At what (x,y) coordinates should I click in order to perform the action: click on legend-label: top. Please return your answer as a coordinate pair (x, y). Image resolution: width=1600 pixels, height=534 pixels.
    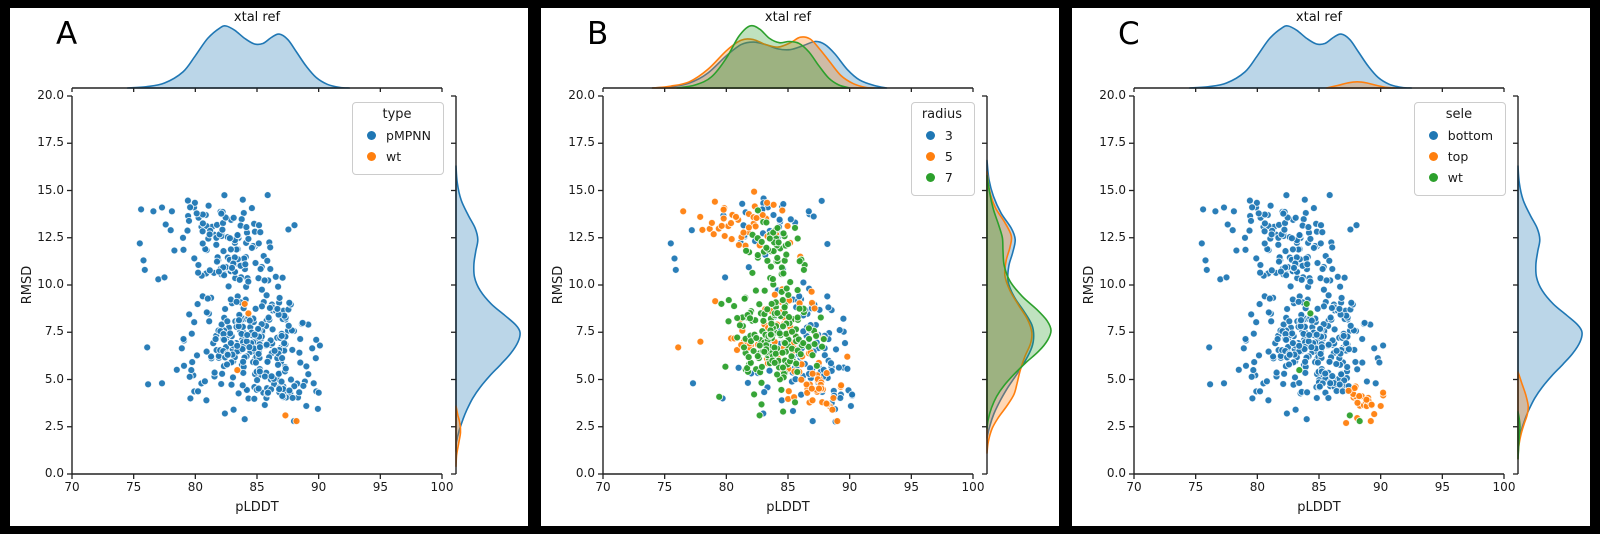
    Looking at the image, I should click on (1458, 156).